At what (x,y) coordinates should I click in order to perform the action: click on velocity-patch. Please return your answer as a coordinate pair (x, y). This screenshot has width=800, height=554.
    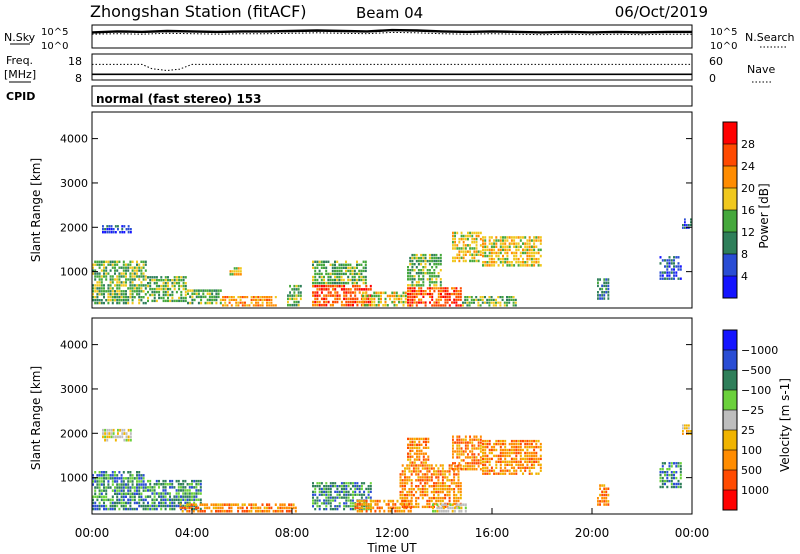
    Looking at the image, I should click on (603, 495).